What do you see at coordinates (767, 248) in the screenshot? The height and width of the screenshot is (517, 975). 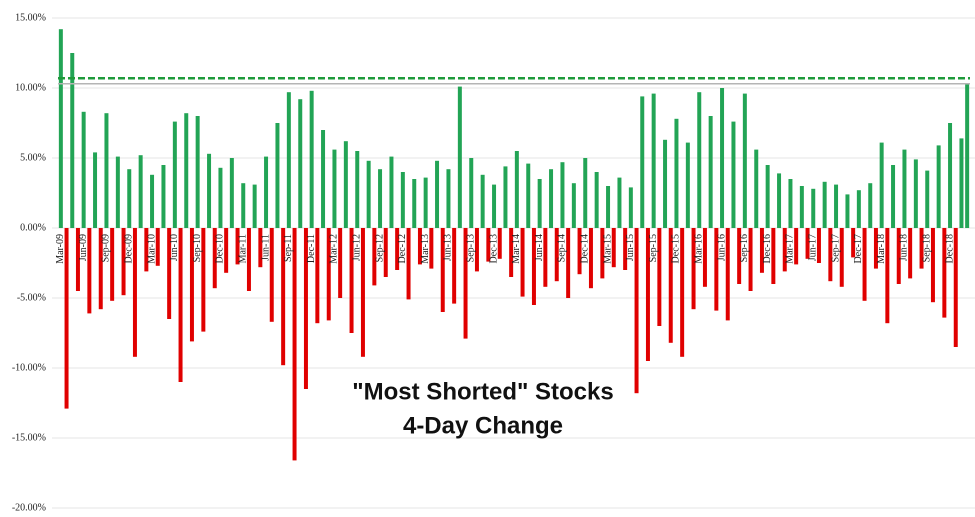 I see `x-tick-label: Dec-16` at bounding box center [767, 248].